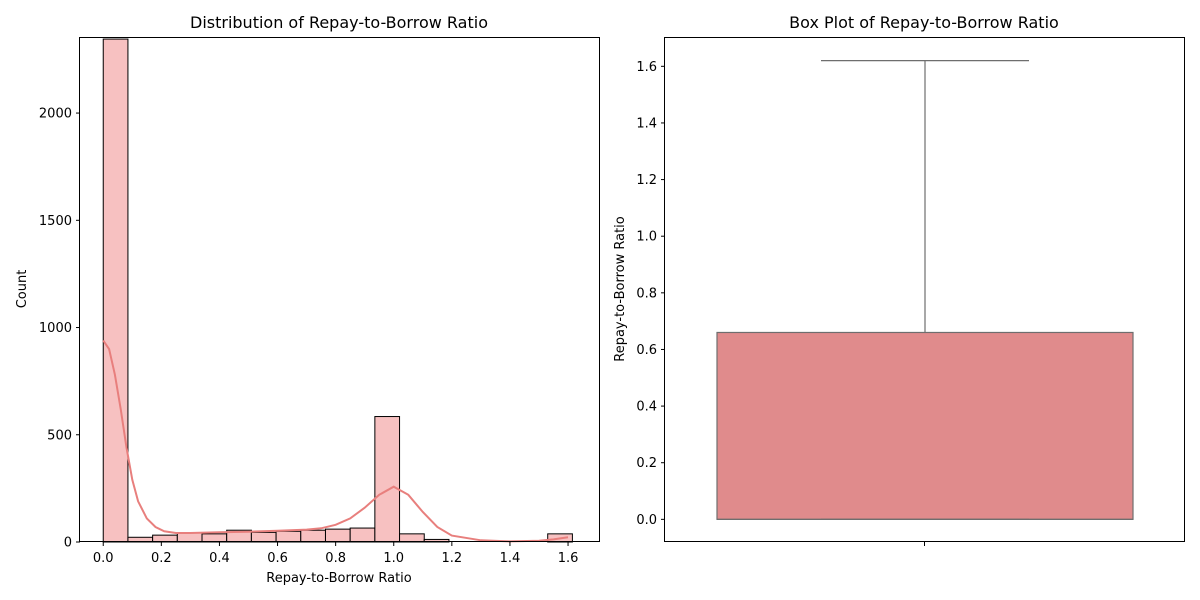  Describe the element at coordinates (161, 558) in the screenshot. I see `histogram-x-tick-label: 0.2` at that location.